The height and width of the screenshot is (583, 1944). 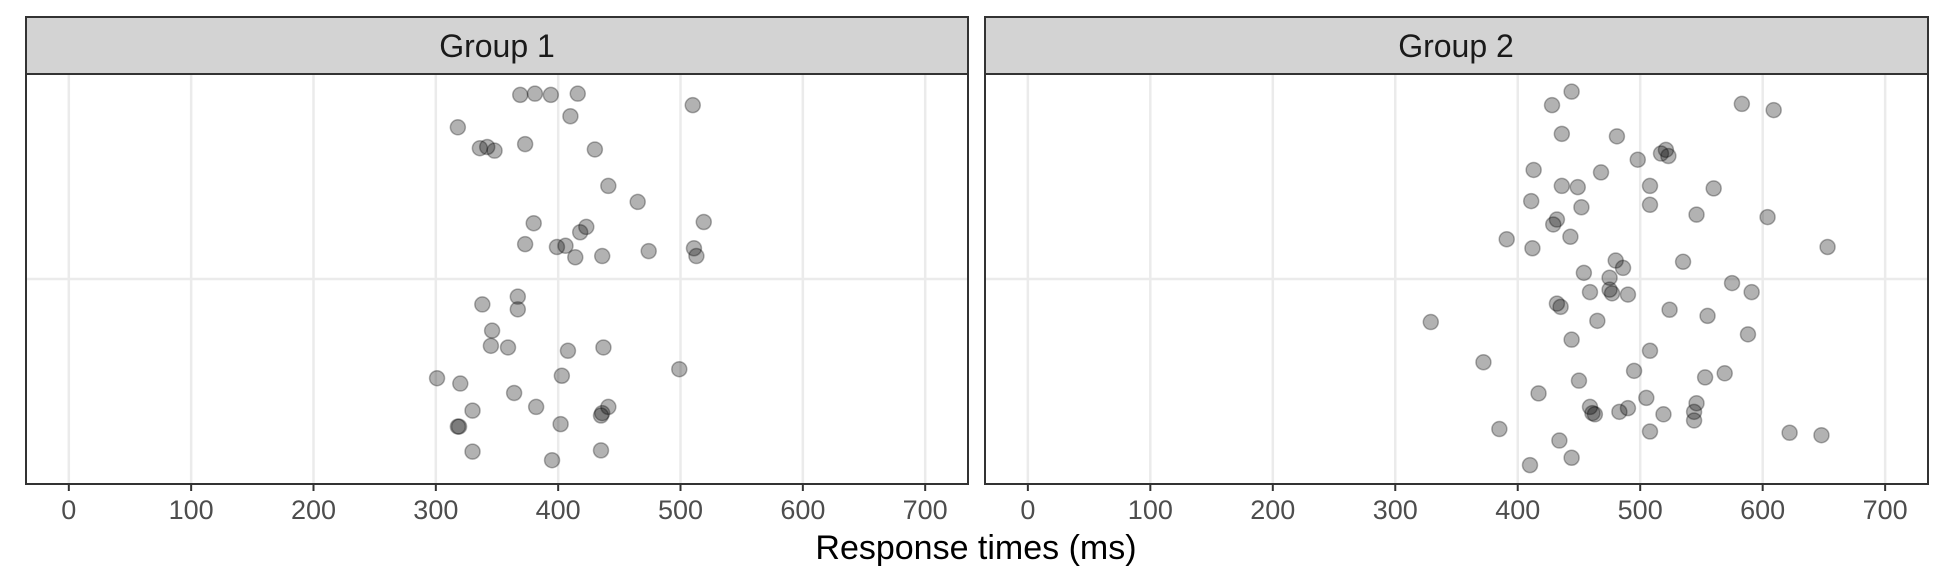 I want to click on x-tick-label: 500, so click(x=680, y=510).